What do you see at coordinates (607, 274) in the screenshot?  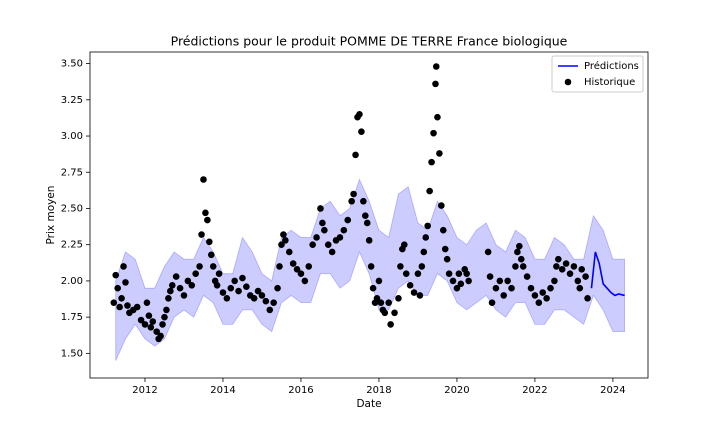 I see `prediction-line` at bounding box center [607, 274].